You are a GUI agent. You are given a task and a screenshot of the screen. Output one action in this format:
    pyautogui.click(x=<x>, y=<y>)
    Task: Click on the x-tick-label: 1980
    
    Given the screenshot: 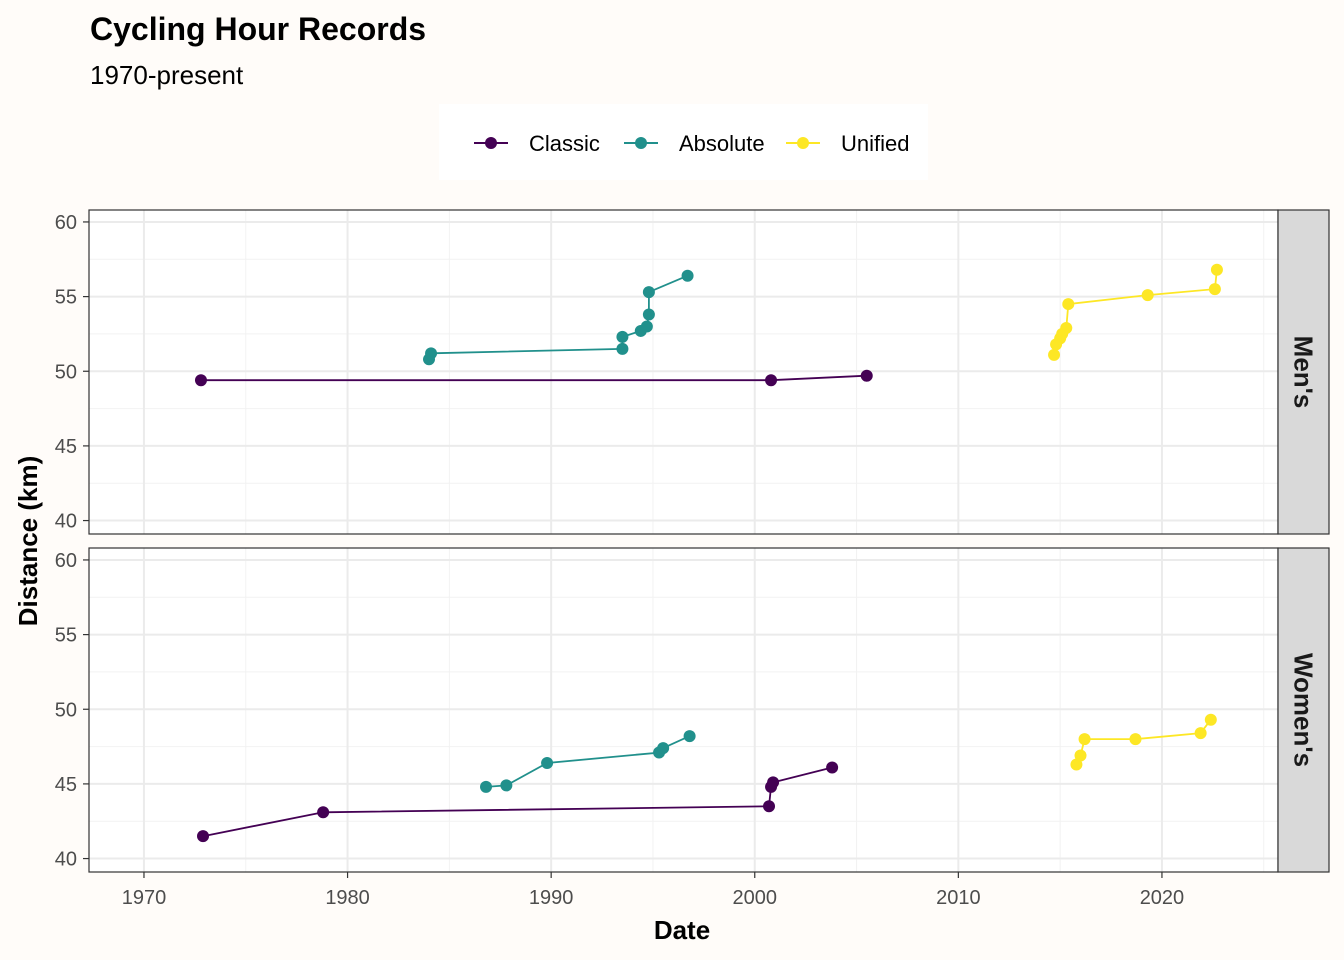 What is the action you would take?
    pyautogui.click(x=347, y=898)
    